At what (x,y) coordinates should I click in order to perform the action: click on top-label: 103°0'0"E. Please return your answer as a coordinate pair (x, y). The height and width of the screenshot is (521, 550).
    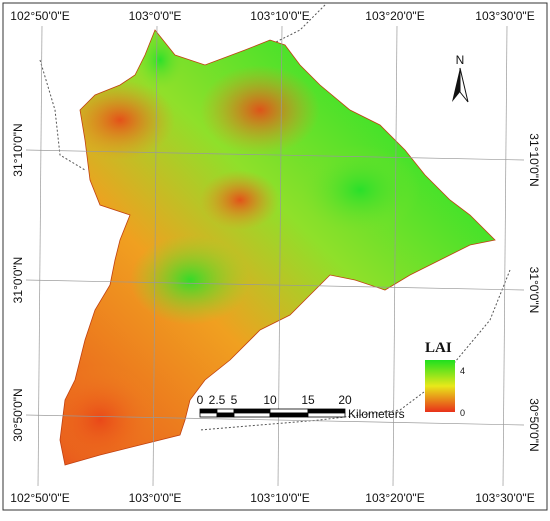
    Looking at the image, I should click on (155, 16).